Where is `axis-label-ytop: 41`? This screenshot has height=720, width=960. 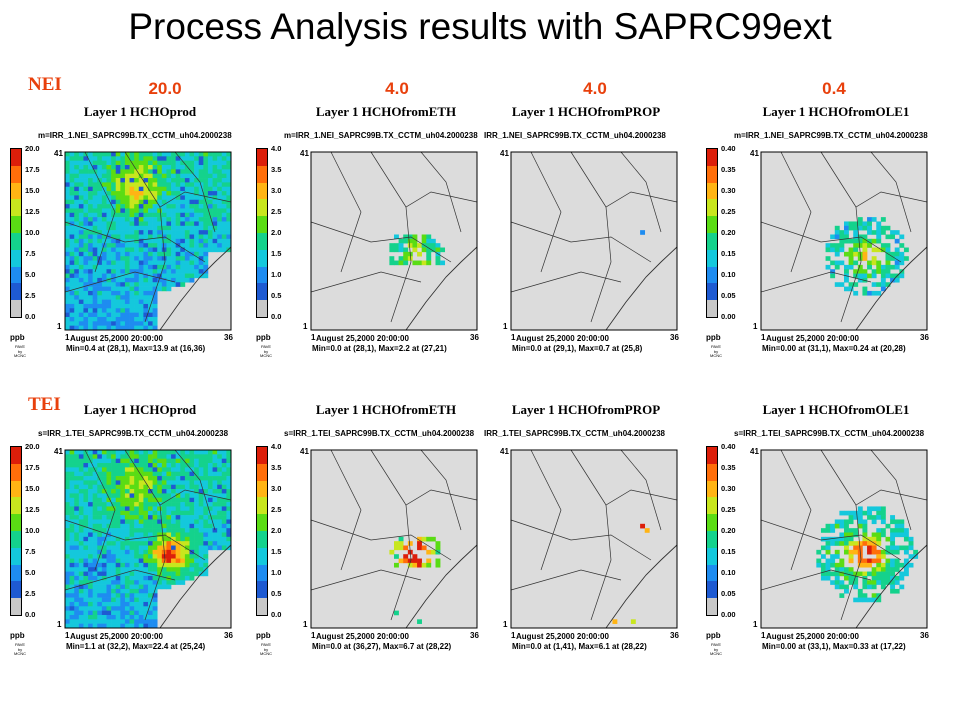
axis-label-ytop: 41 is located at coordinates (754, 153).